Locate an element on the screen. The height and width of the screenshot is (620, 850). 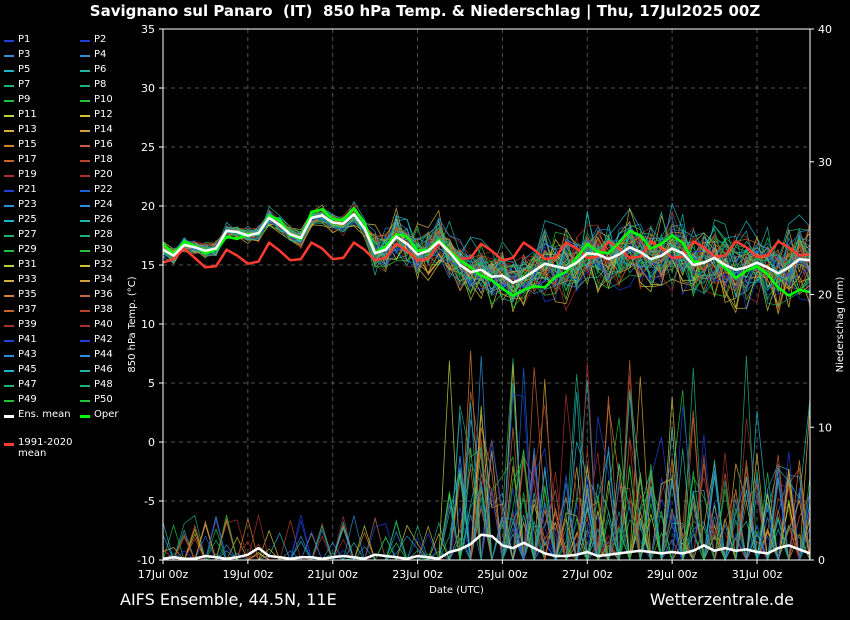
legend-label: P10 is located at coordinates (103, 99).